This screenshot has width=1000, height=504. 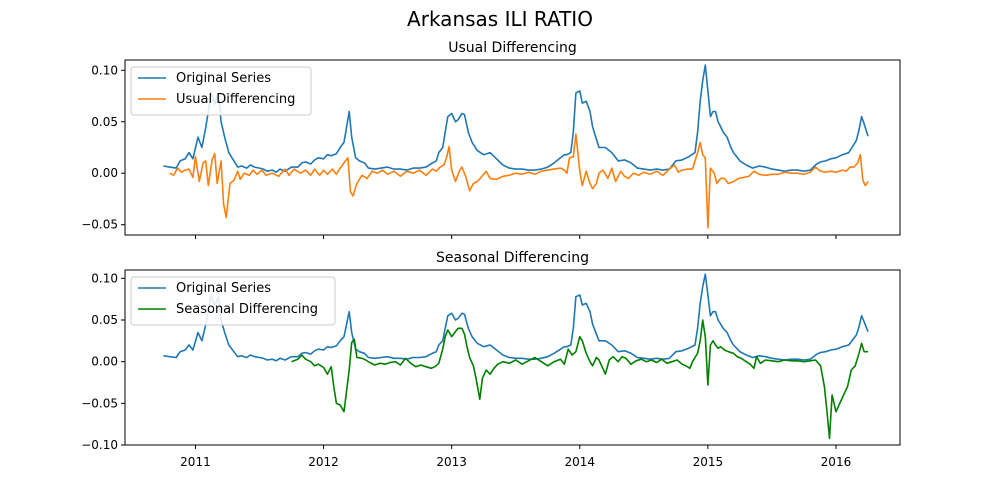 What do you see at coordinates (500, 19) in the screenshot?
I see `figure-suptitle: Arkansas ILI RATIO` at bounding box center [500, 19].